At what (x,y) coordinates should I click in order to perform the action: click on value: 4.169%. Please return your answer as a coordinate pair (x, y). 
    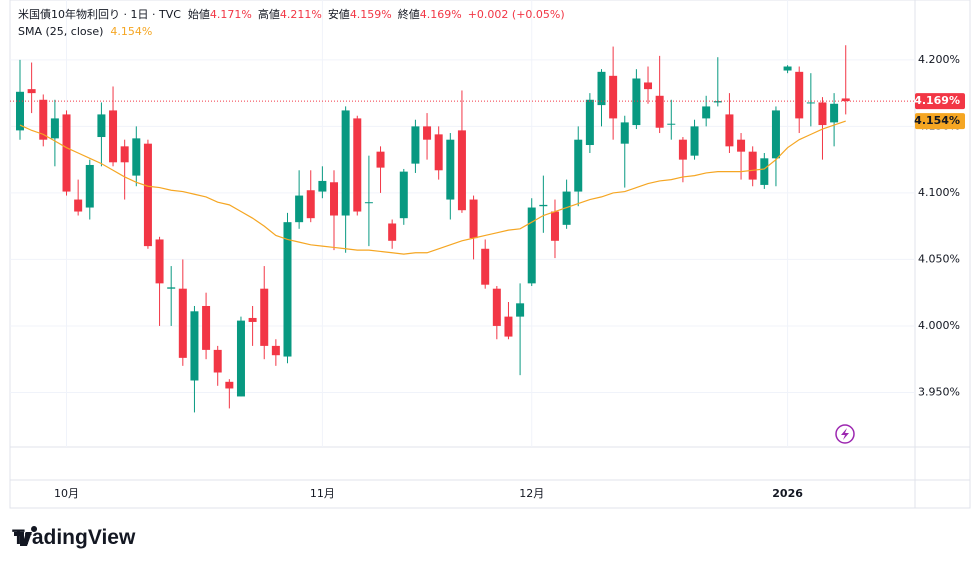
    Looking at the image, I should click on (440, 14).